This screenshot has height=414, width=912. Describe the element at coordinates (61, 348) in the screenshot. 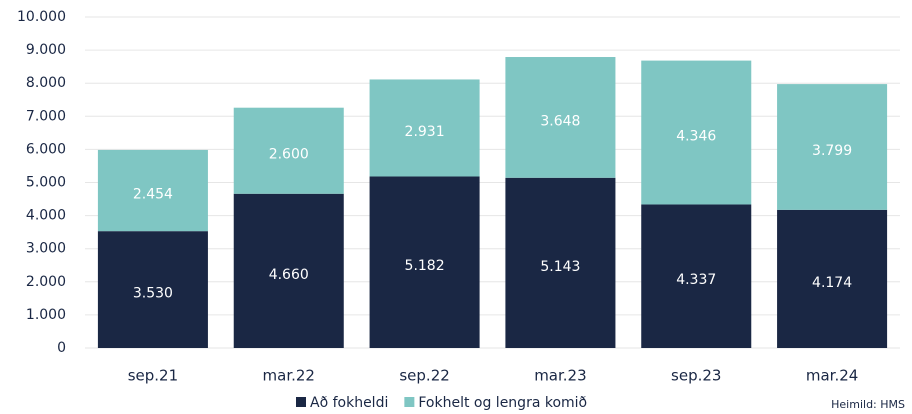

I see `y-tick-label: 0` at that location.